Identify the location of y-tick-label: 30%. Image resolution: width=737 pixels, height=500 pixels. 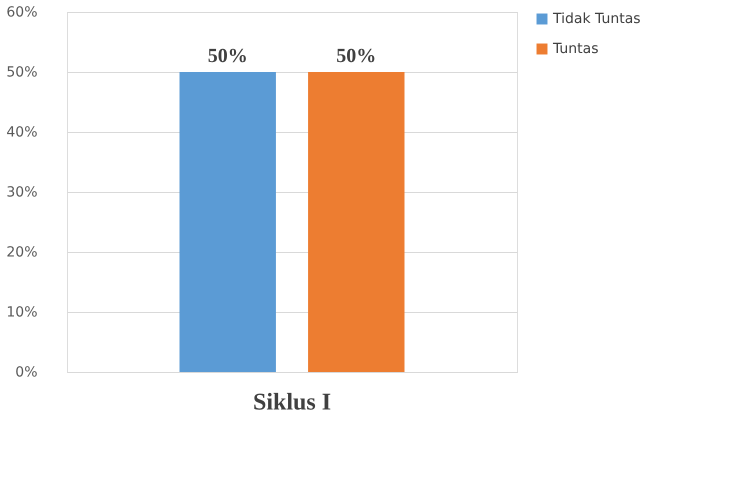
(22, 192).